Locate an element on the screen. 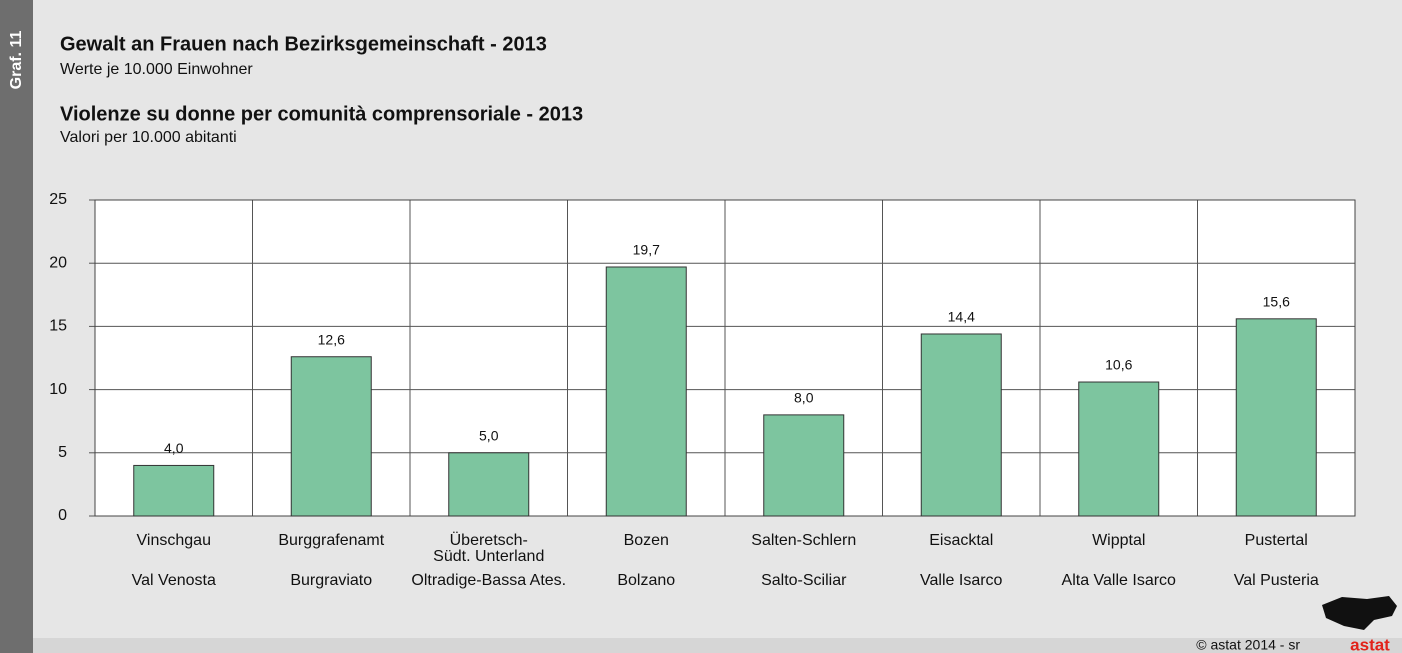  y-tick-label: 5 is located at coordinates (62, 452).